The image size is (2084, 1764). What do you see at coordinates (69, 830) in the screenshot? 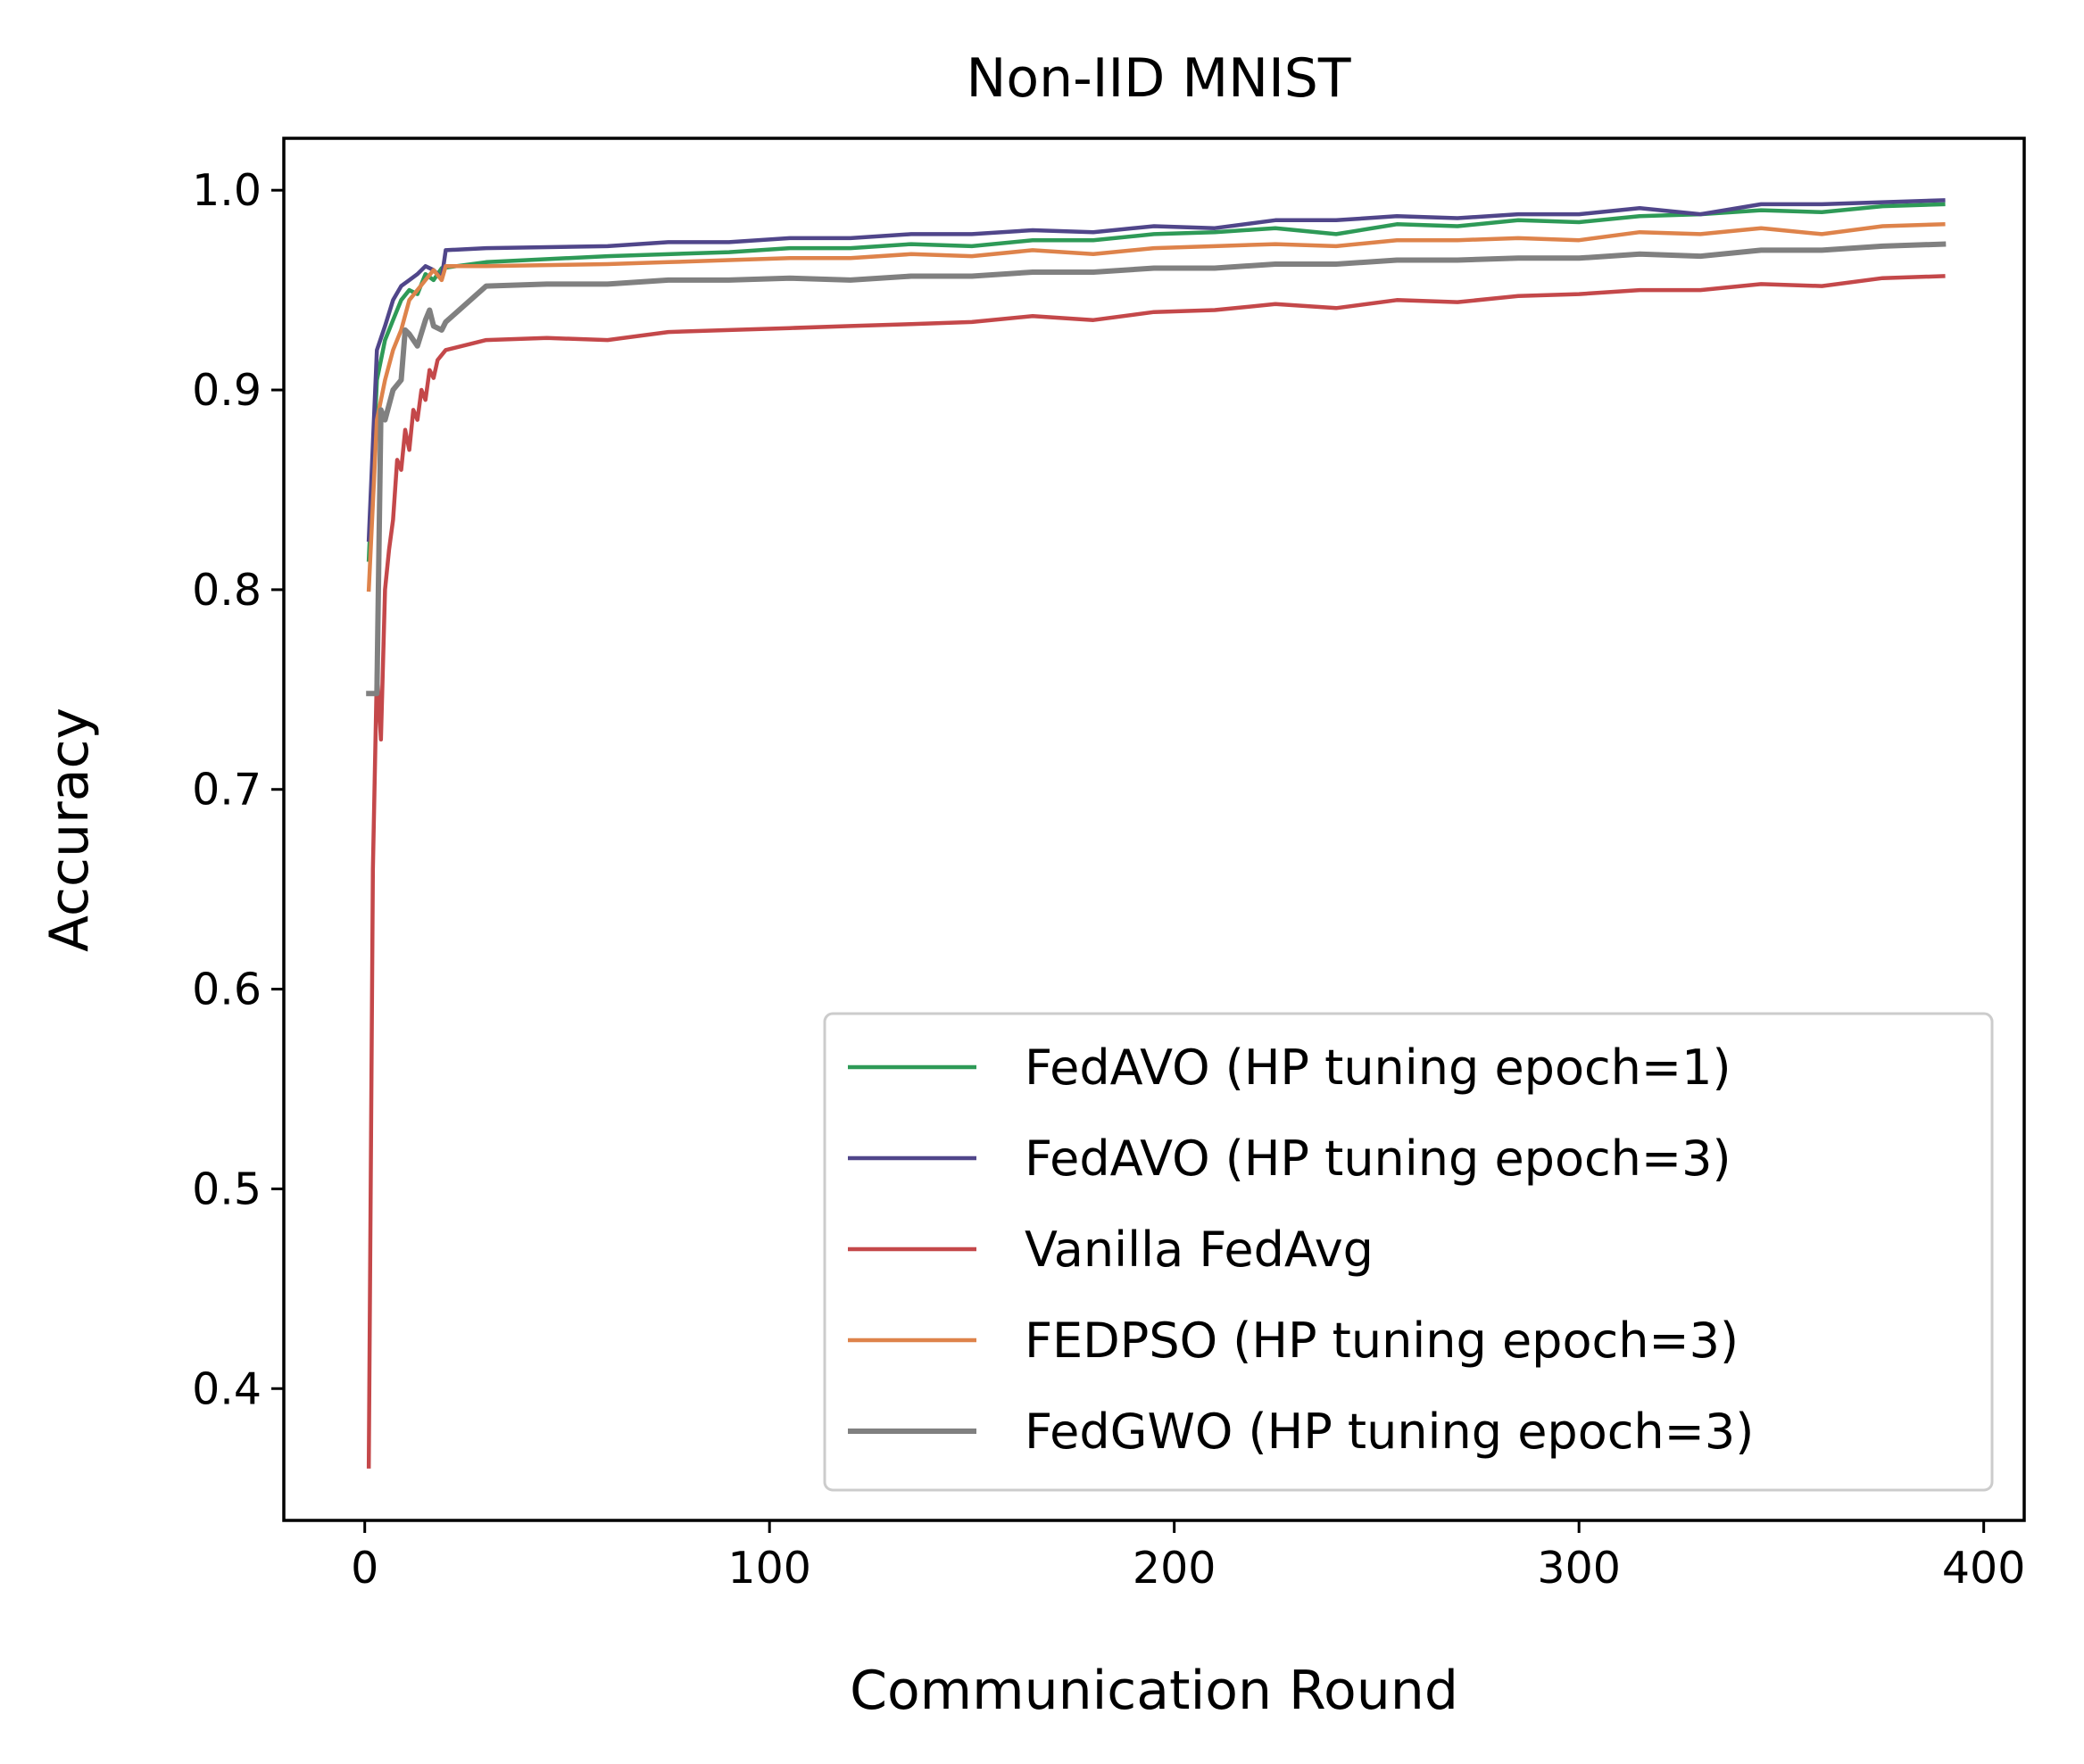
I see `y-axis-label: Accuracy` at bounding box center [69, 830].